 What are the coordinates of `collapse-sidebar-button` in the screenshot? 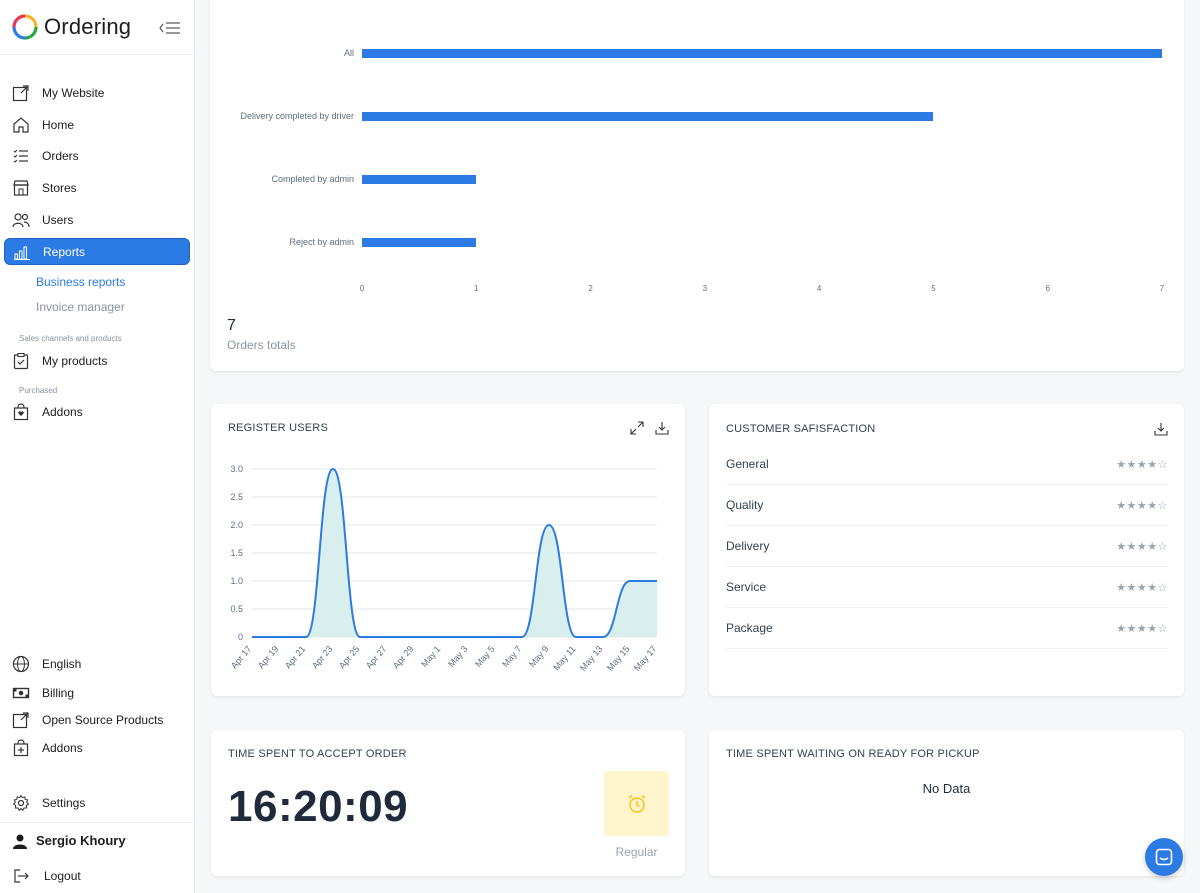 It's located at (170, 28).